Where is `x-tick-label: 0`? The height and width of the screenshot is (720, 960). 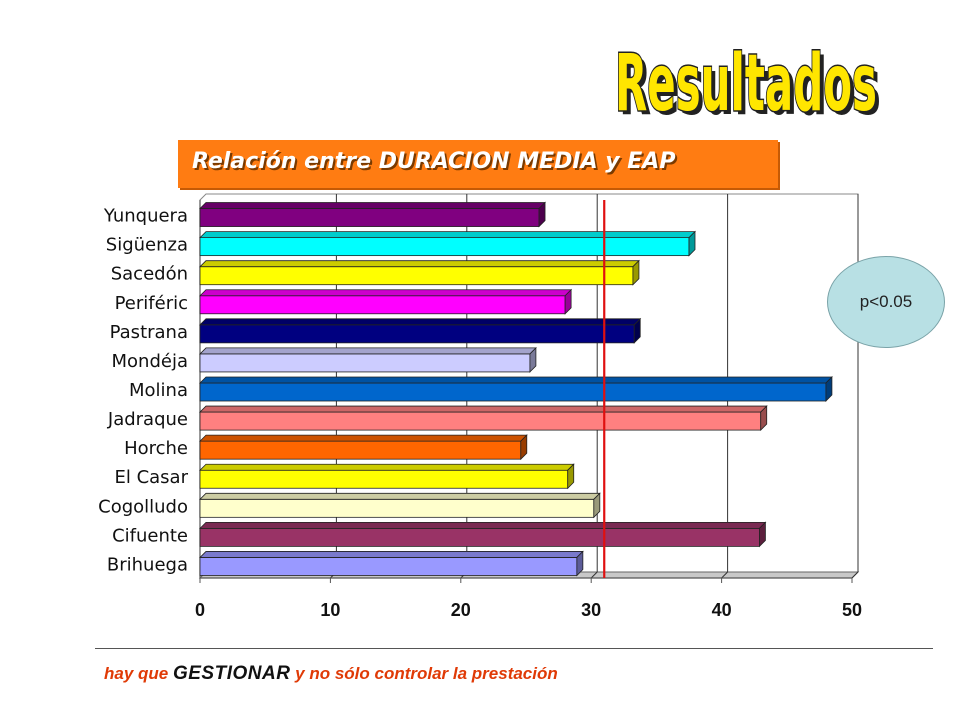
x-tick-label: 0 is located at coordinates (200, 610).